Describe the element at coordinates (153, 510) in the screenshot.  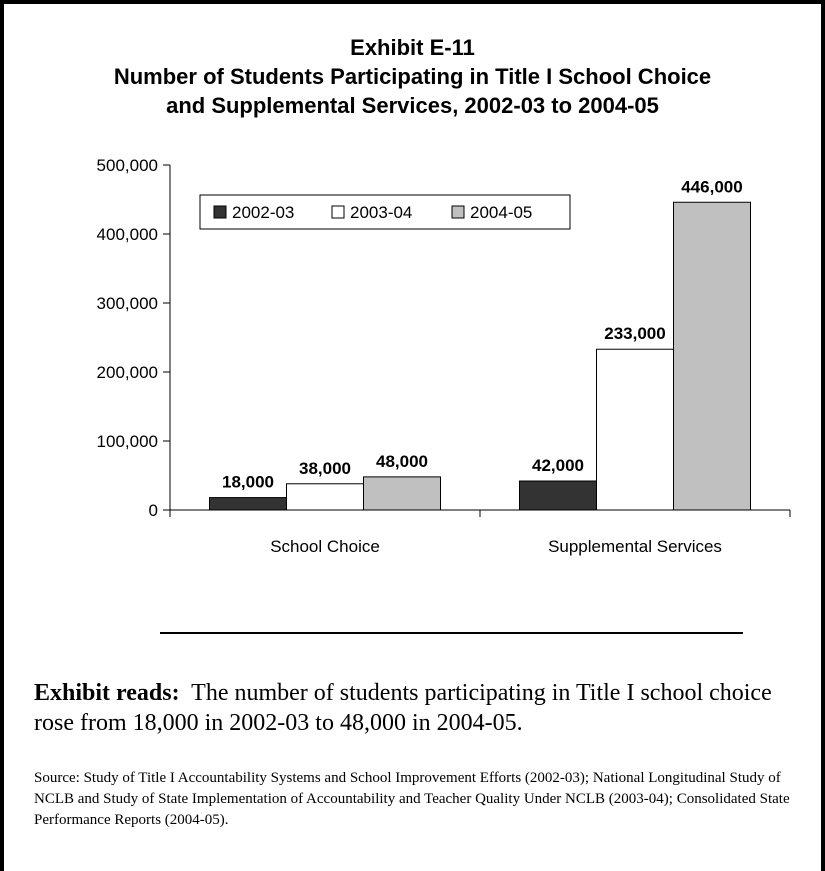
I see `y-tick-label: 0` at that location.